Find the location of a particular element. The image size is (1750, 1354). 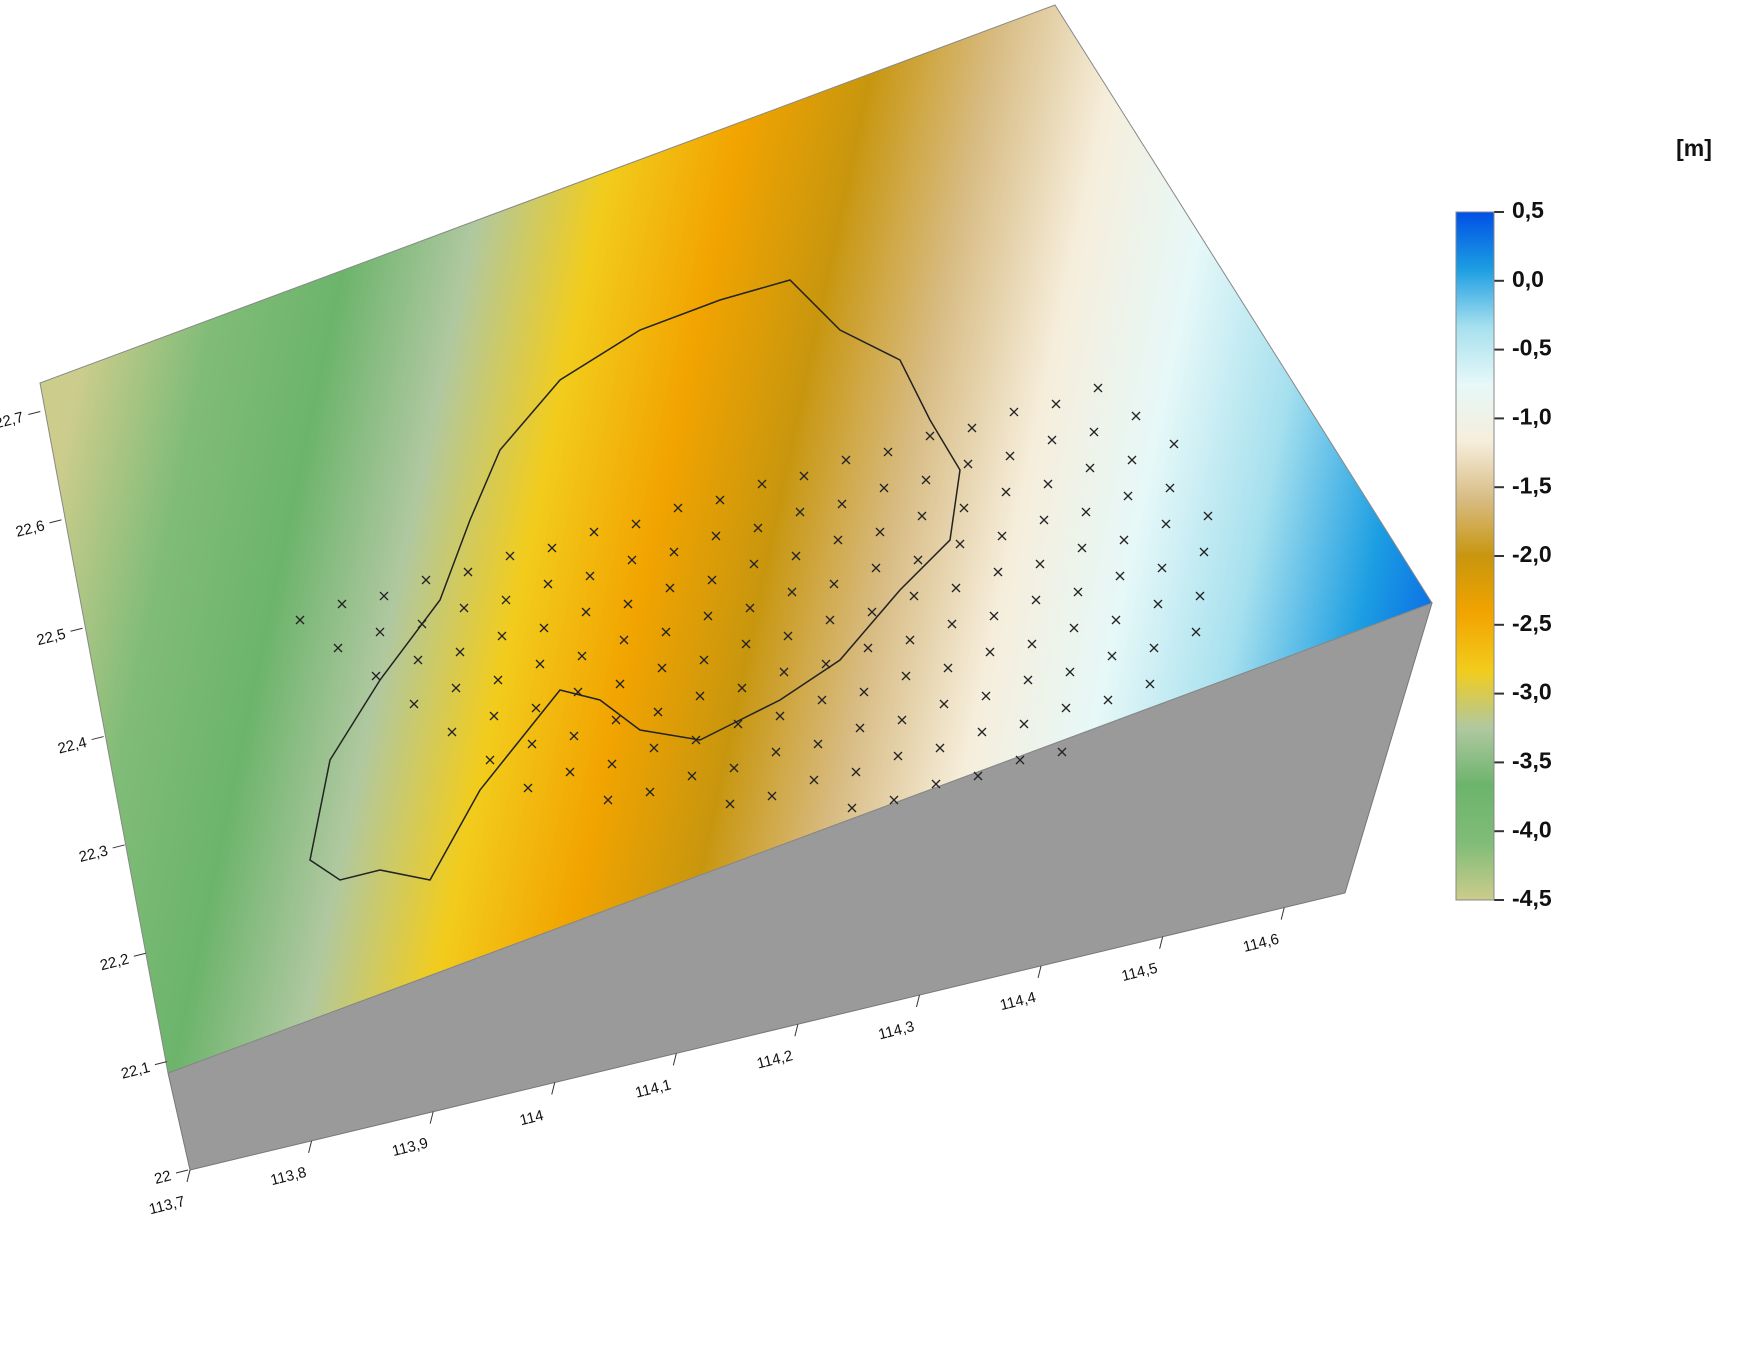

y-tick-label: 22,5 is located at coordinates (51, 638).